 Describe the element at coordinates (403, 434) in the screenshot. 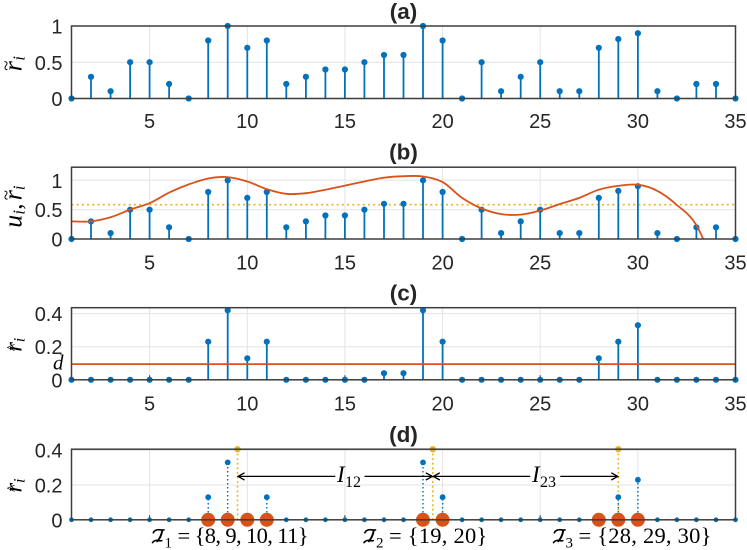

I see `svg-text: (d)` at that location.